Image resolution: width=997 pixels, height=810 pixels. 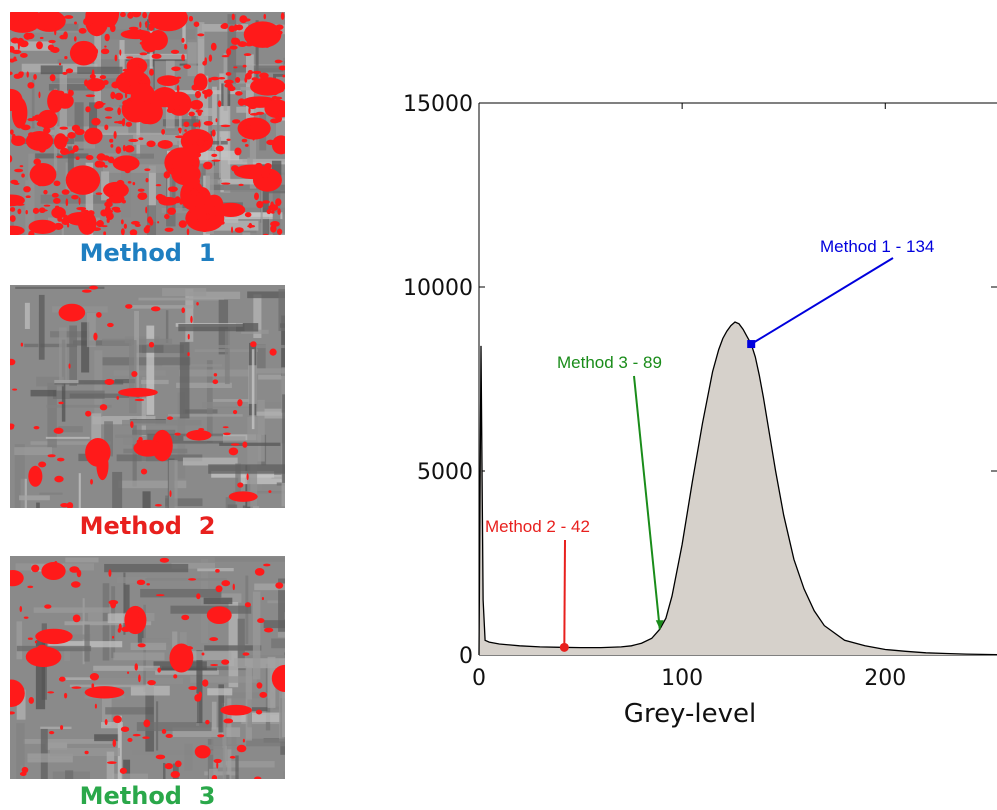 I want to click on threshold-label: Method 2 - 42, so click(x=537, y=526).